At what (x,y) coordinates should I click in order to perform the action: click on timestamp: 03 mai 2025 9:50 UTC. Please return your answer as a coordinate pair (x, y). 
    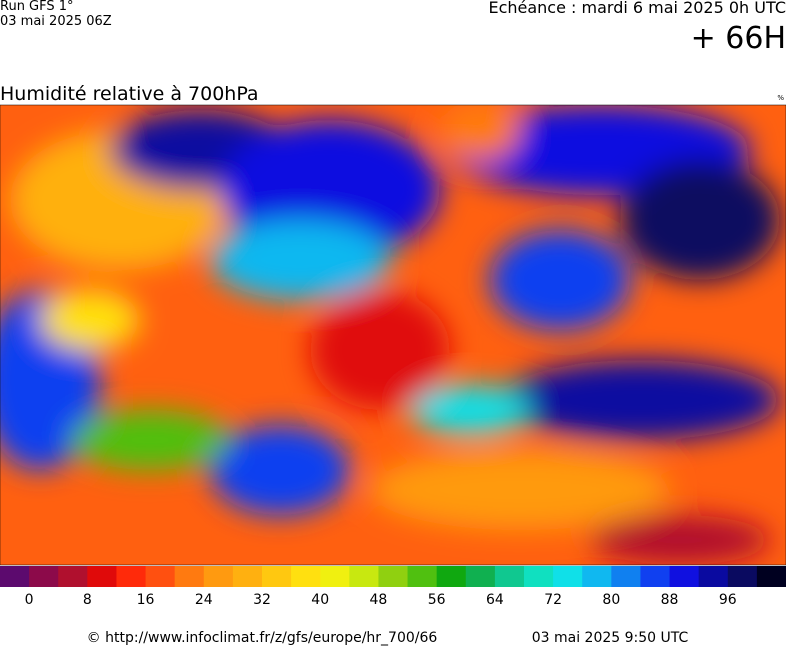
    Looking at the image, I should click on (610, 638).